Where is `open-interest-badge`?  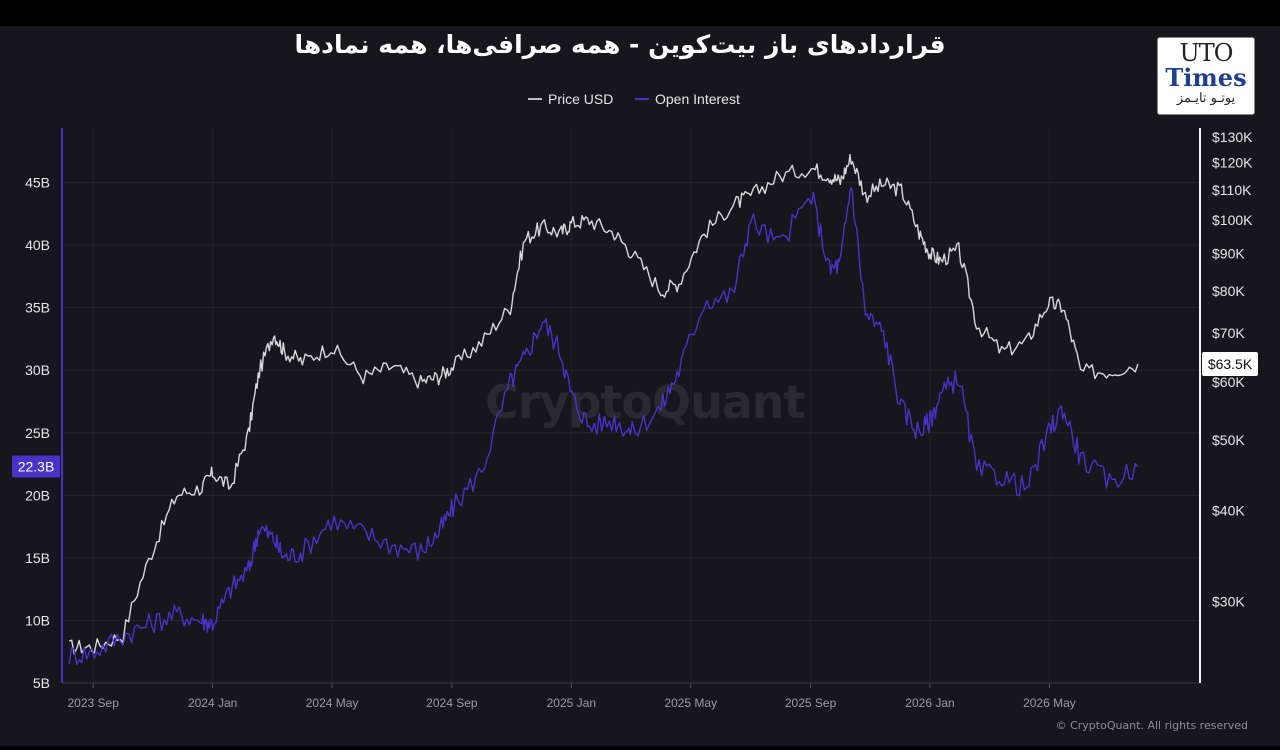
open-interest-badge is located at coordinates (36, 466).